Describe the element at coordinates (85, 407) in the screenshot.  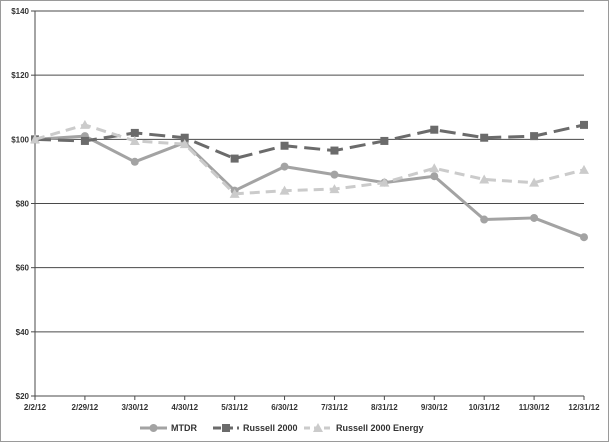
I see `x-tick-label: 2/29/12` at that location.